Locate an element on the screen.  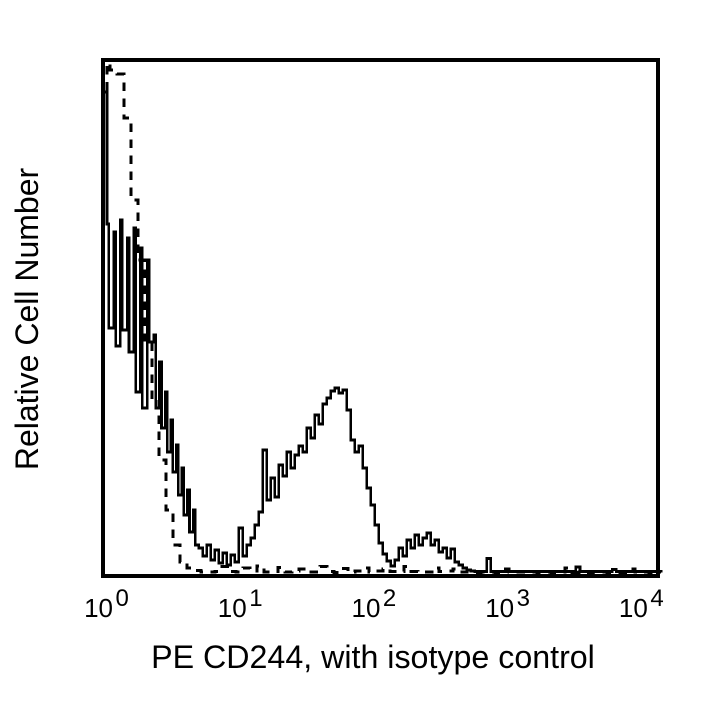
svg-text: PE CD244, with isotype control is located at coordinates (373, 657).